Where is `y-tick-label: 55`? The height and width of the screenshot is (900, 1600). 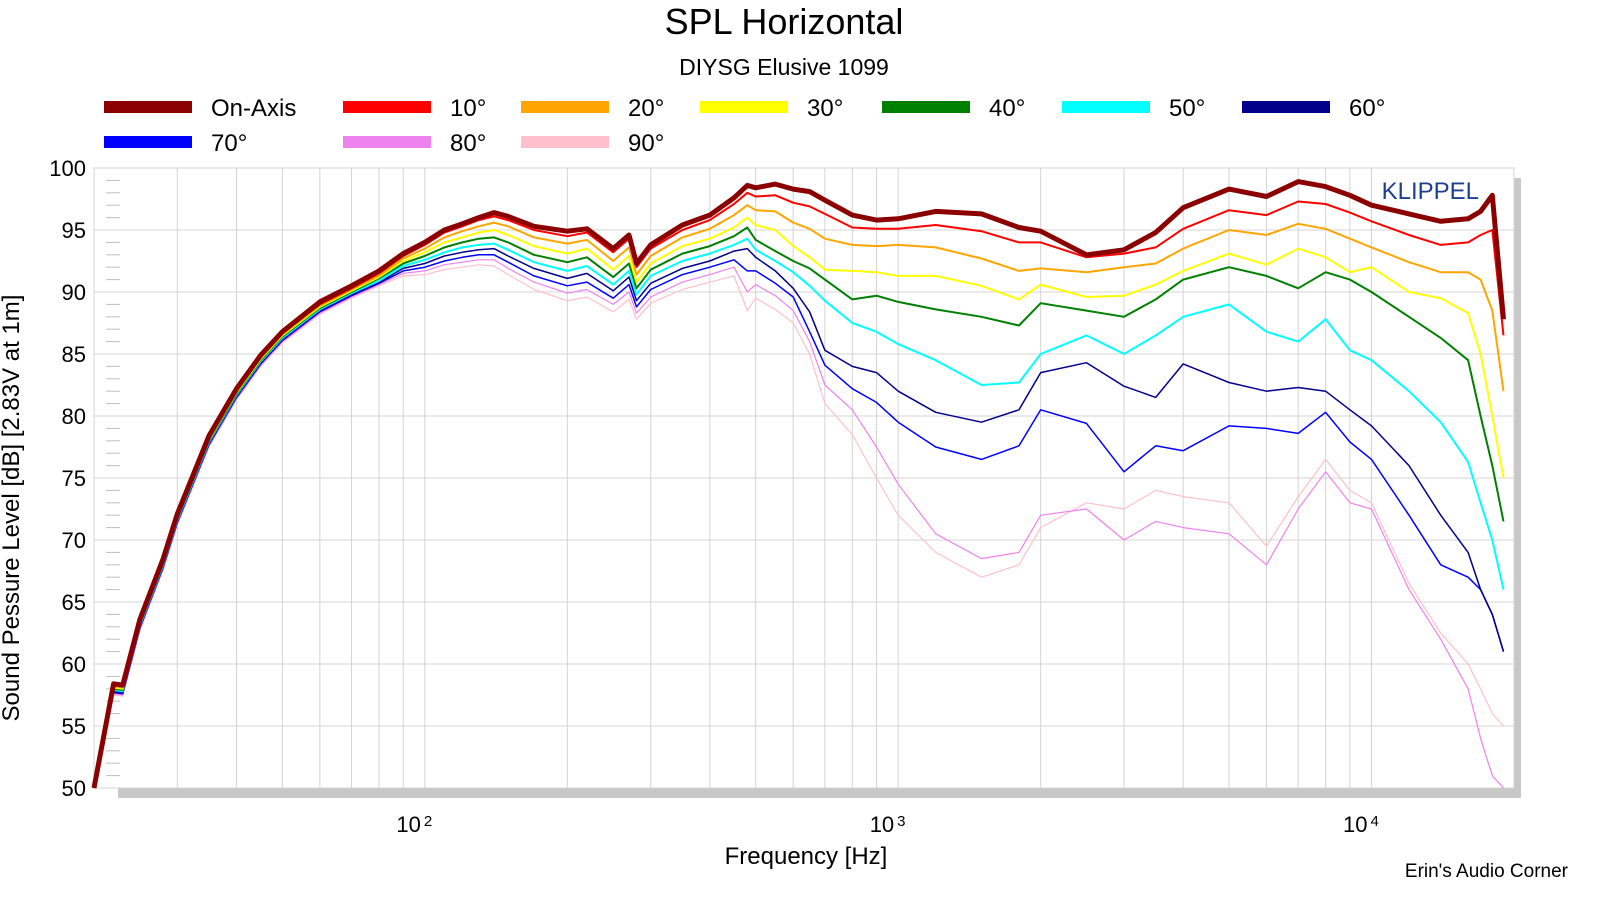
y-tick-label: 55 is located at coordinates (74, 726).